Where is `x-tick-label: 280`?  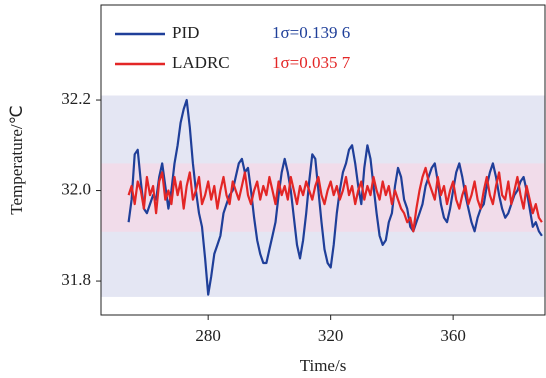 x-tick-label: 280 is located at coordinates (208, 335).